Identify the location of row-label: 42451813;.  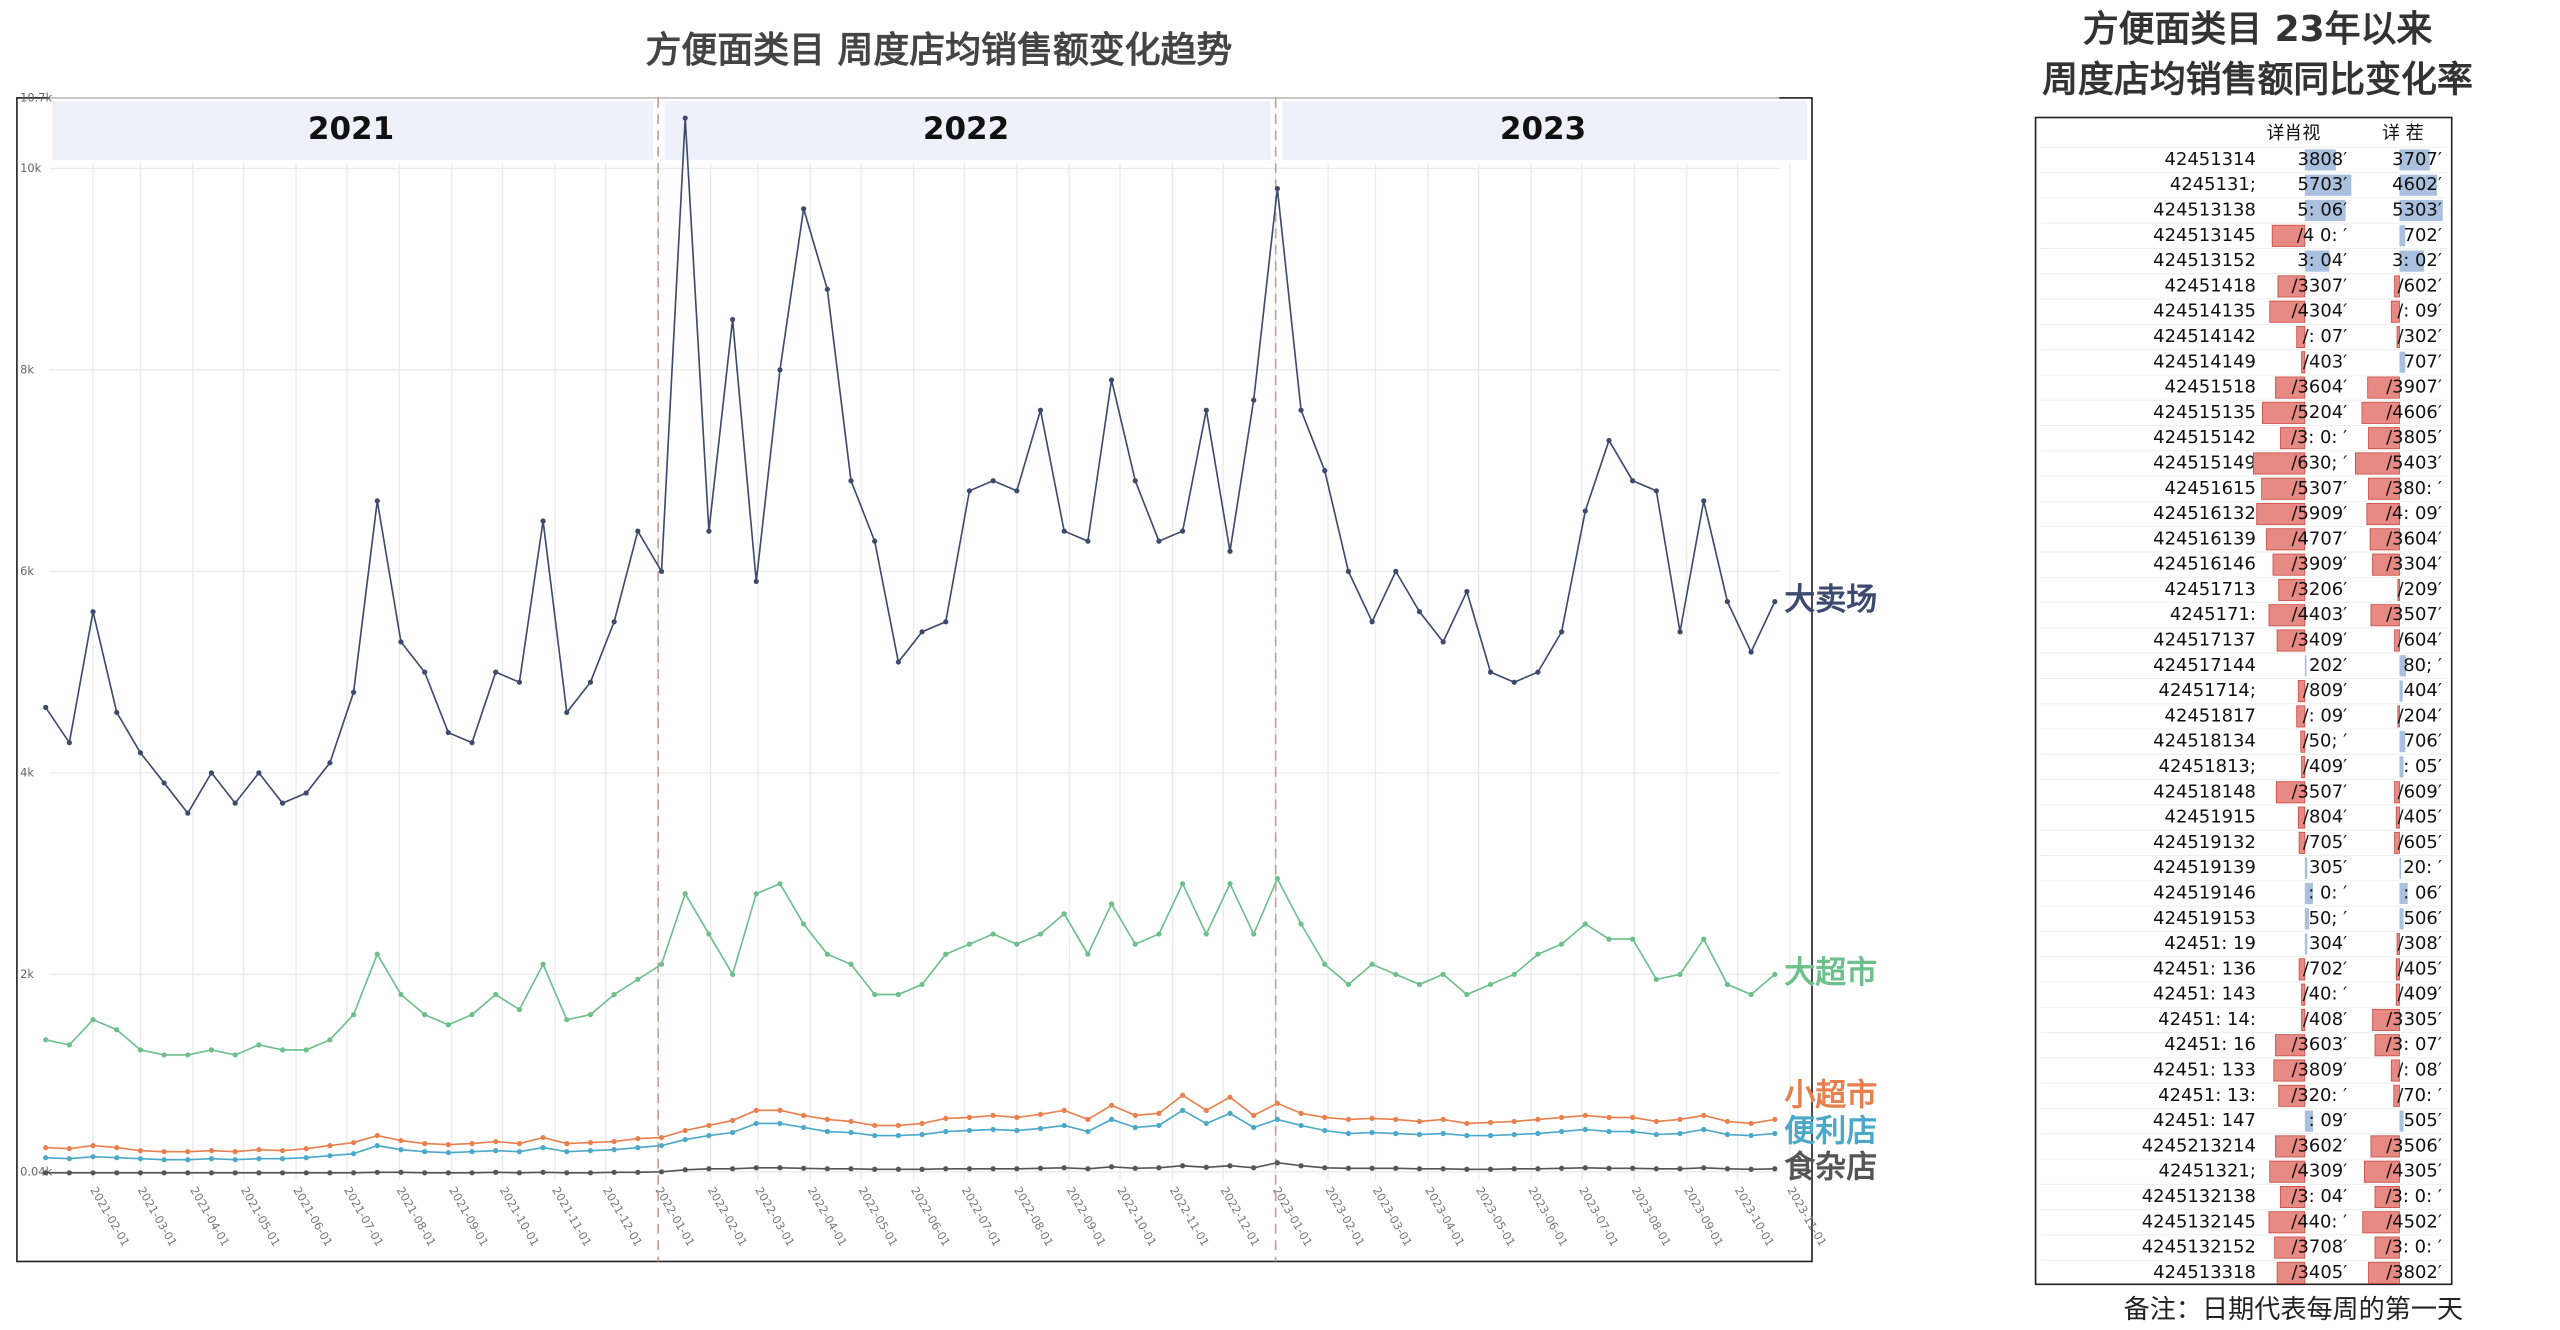
(2207, 766).